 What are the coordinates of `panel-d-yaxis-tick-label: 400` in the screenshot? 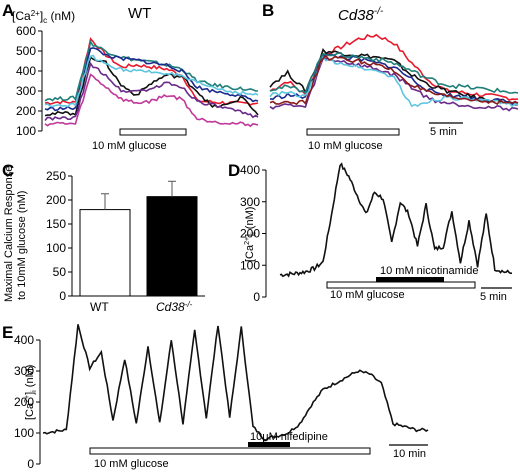 It's located at (250, 170).